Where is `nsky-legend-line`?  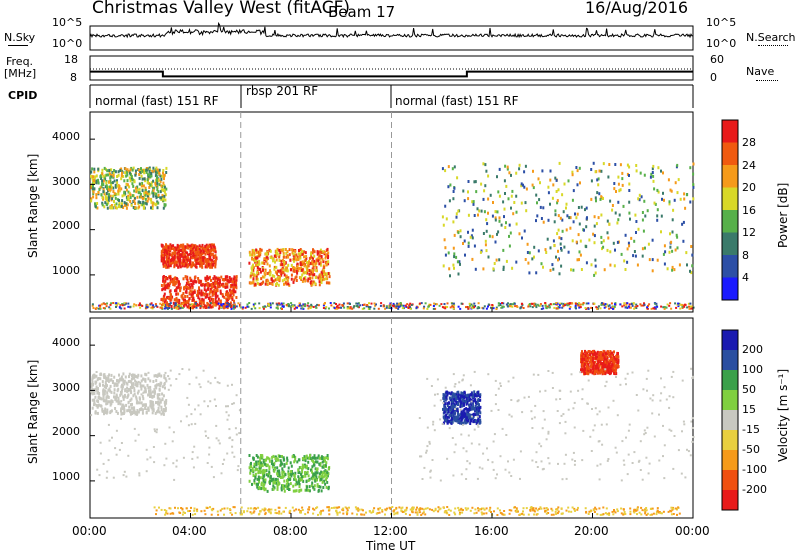
nsky-legend-line is located at coordinates (18, 45).